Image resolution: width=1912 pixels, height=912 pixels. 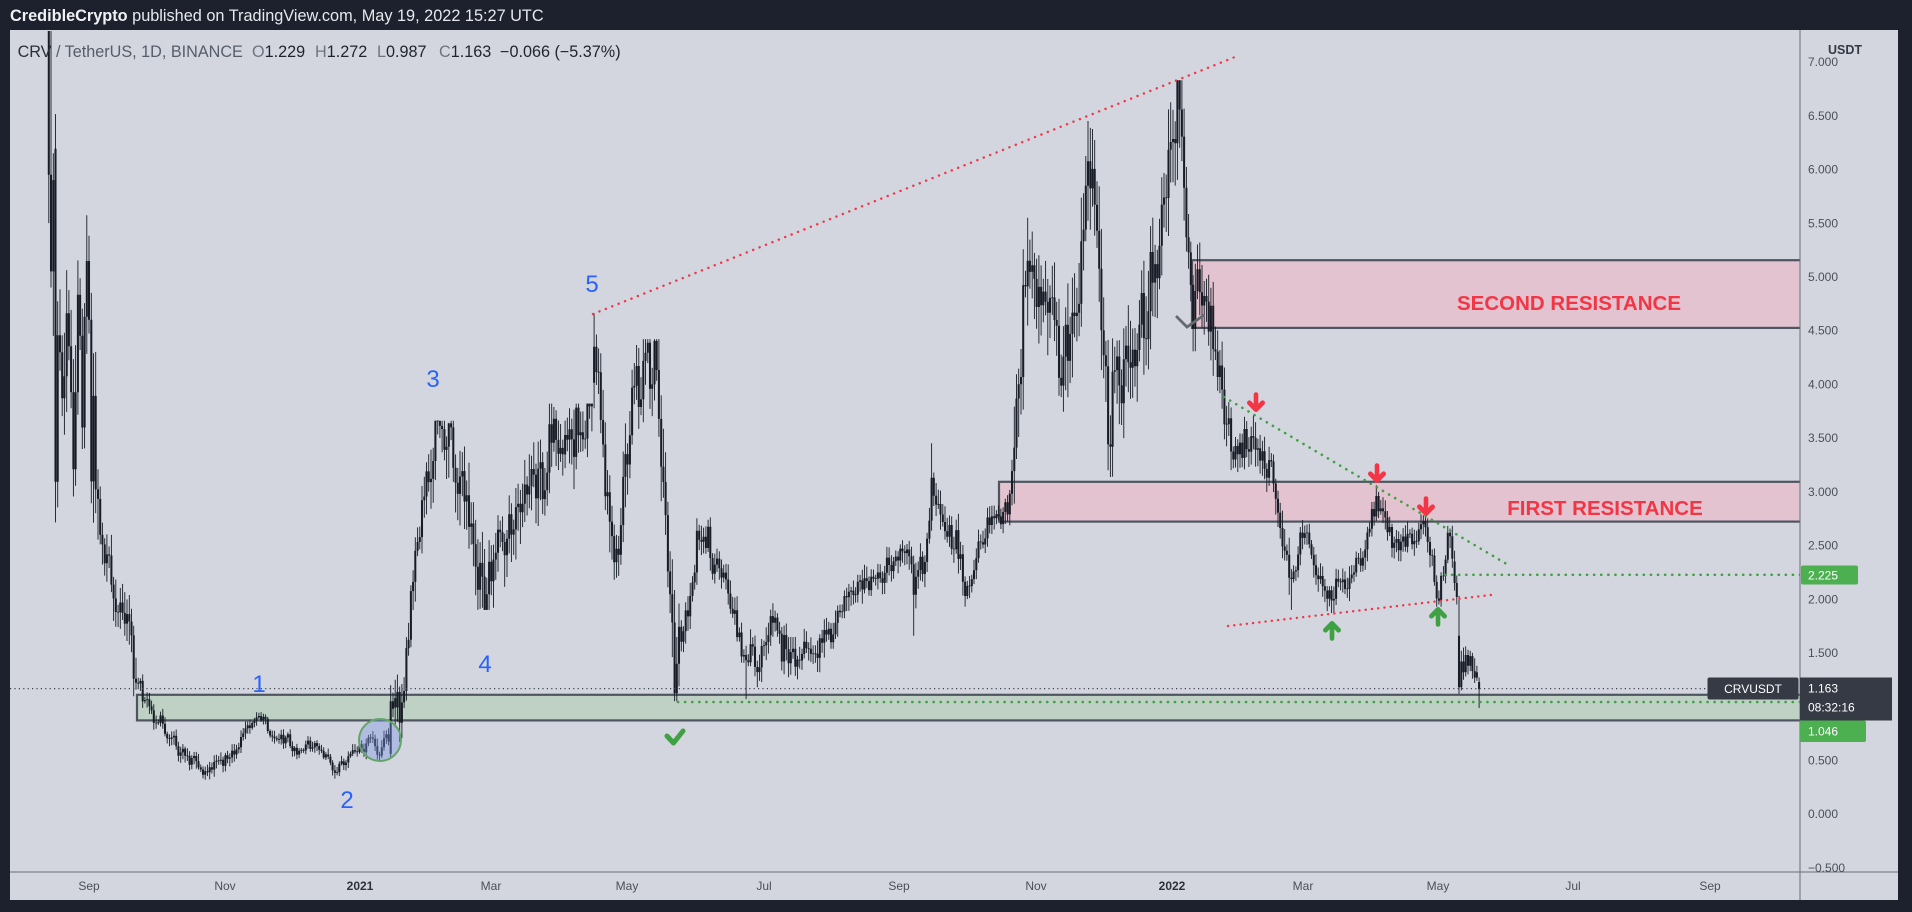 What do you see at coordinates (465, 52) in the screenshot?
I see `svg-text: C1.163` at bounding box center [465, 52].